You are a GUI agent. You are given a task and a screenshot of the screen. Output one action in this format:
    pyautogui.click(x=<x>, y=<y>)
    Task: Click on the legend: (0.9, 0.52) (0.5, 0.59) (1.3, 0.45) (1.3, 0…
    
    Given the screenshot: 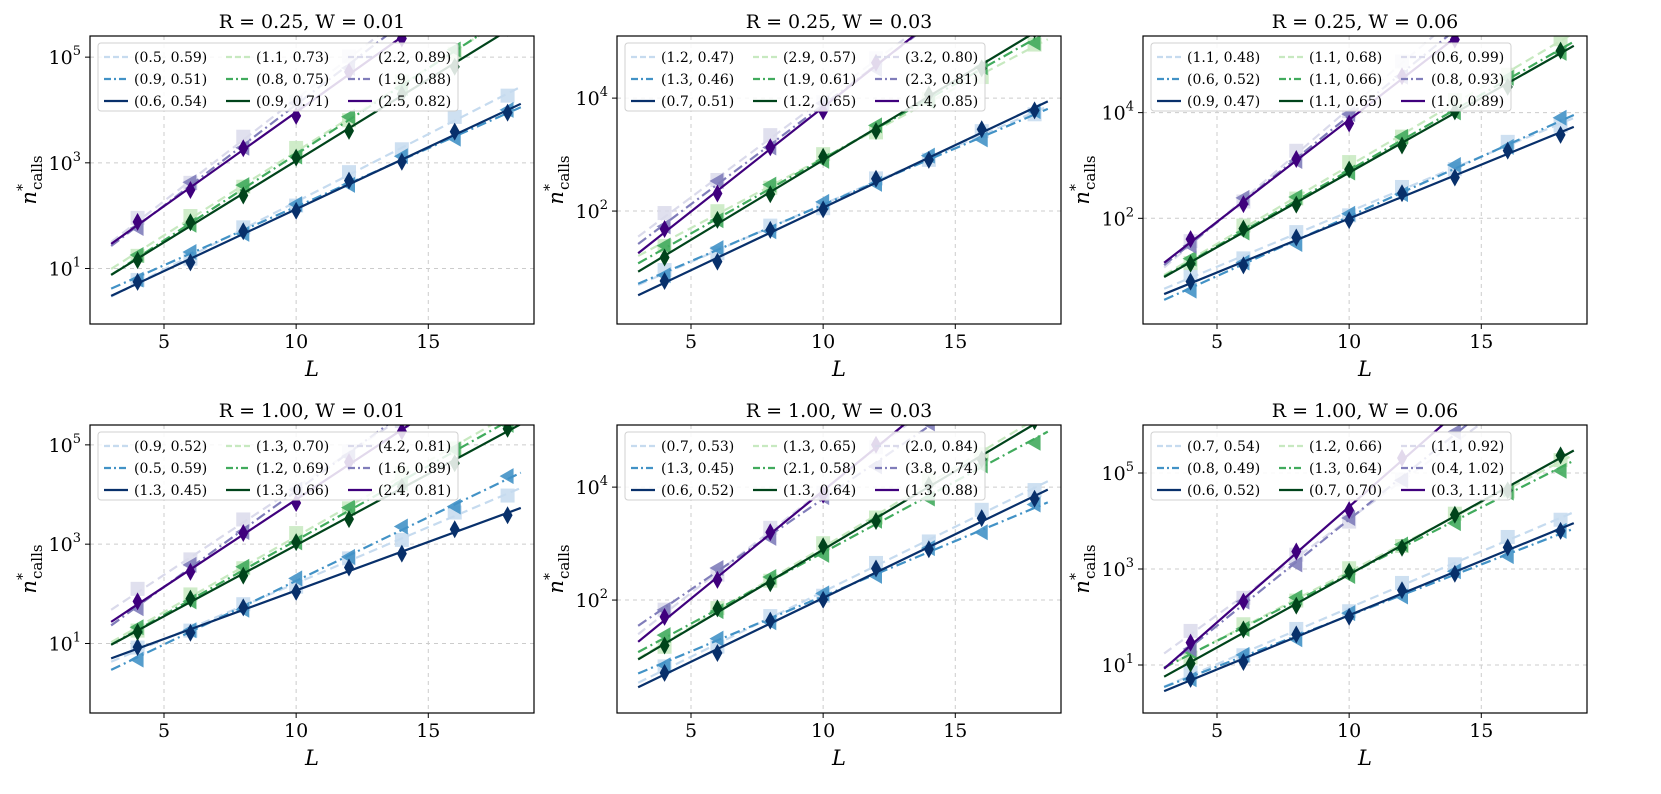 What is the action you would take?
    pyautogui.click(x=278, y=466)
    